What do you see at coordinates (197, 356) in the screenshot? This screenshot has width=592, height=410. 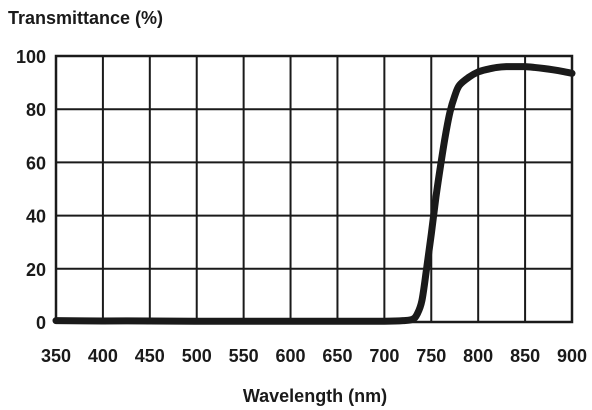 I see `x-tick-label: 500` at bounding box center [197, 356].